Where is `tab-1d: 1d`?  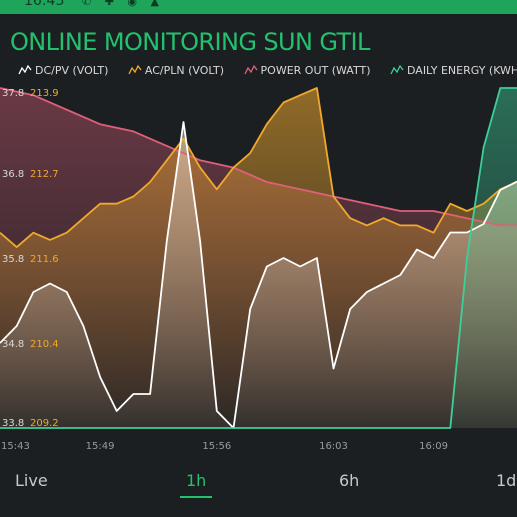
tab-1d: 1d is located at coordinates (506, 480).